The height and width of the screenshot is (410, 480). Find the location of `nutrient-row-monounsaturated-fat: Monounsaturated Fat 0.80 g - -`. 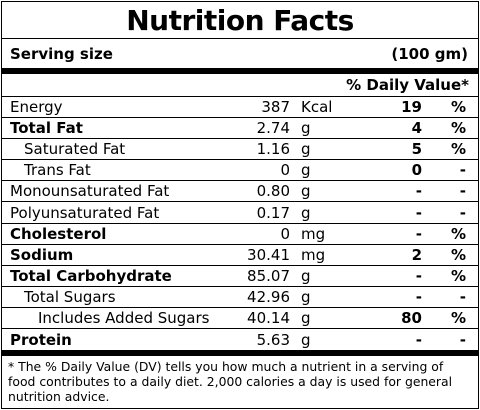

nutrient-row-monounsaturated-fat: Monounsaturated Fat 0.80 g - - is located at coordinates (240, 192).